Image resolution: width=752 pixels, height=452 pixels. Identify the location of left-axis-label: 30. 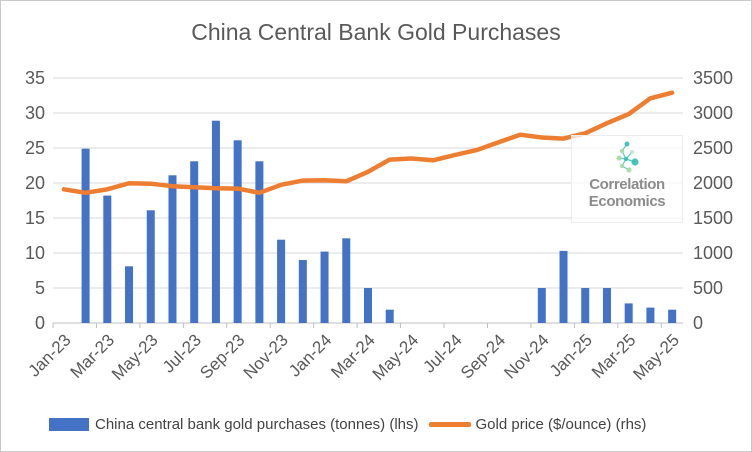
(35, 113).